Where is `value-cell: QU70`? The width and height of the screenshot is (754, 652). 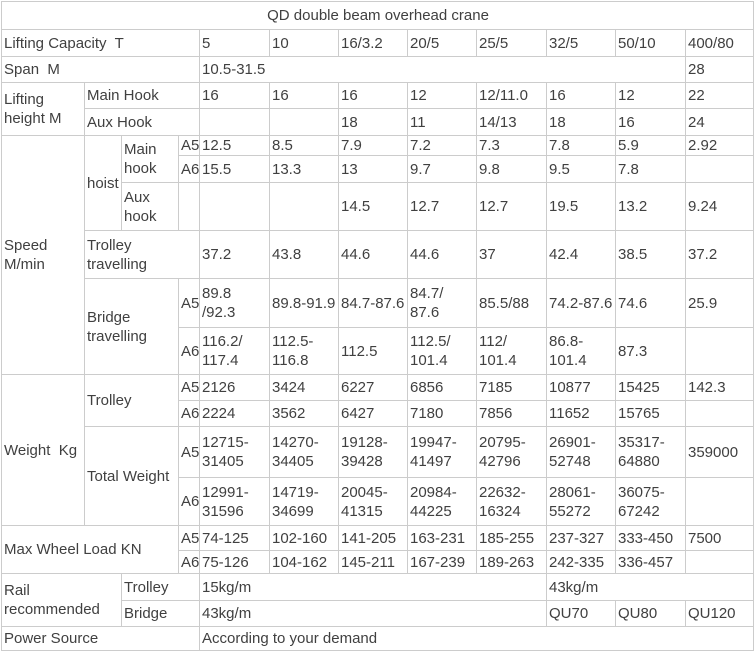 value-cell: QU70 is located at coordinates (581, 613).